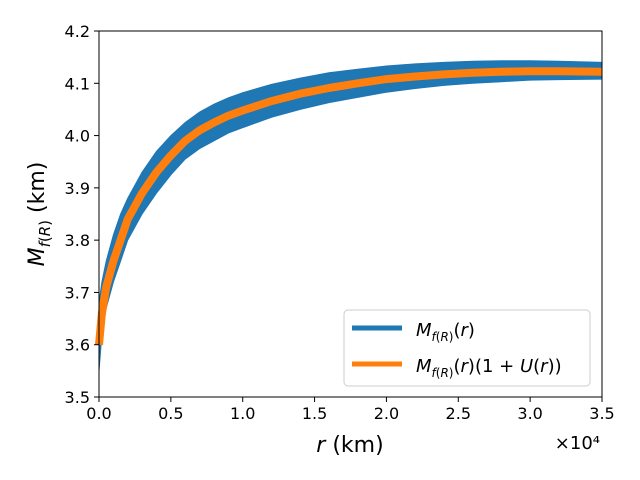 The height and width of the screenshot is (480, 640). What do you see at coordinates (386, 413) in the screenshot?
I see `x-tick-label: 2.0` at bounding box center [386, 413].